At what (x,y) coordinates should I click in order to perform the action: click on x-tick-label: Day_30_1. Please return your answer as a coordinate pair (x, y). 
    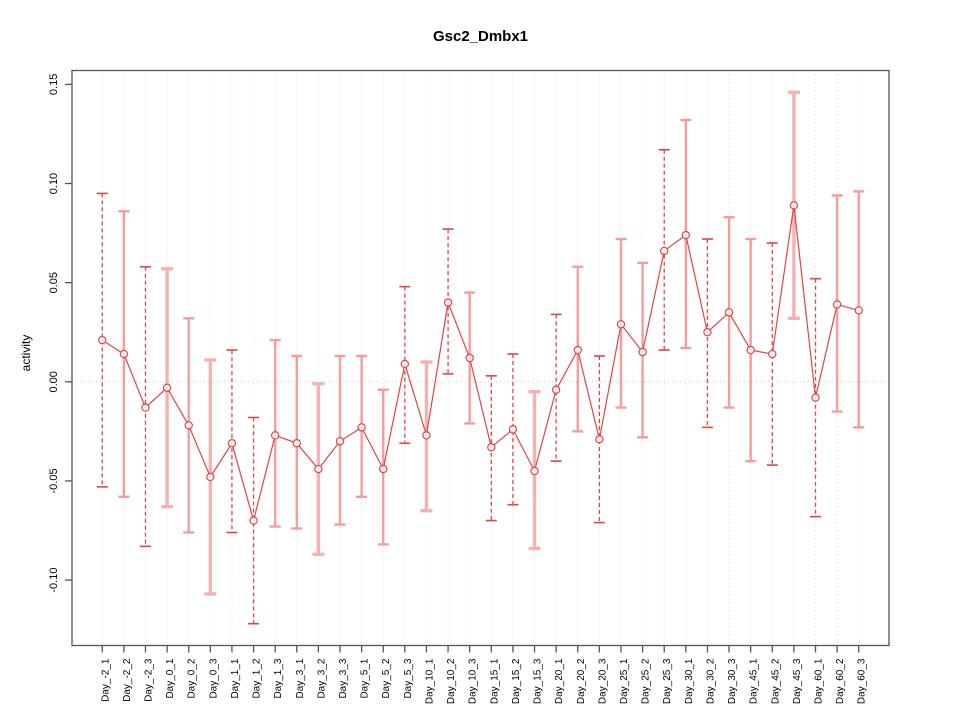
    Looking at the image, I should click on (689, 681).